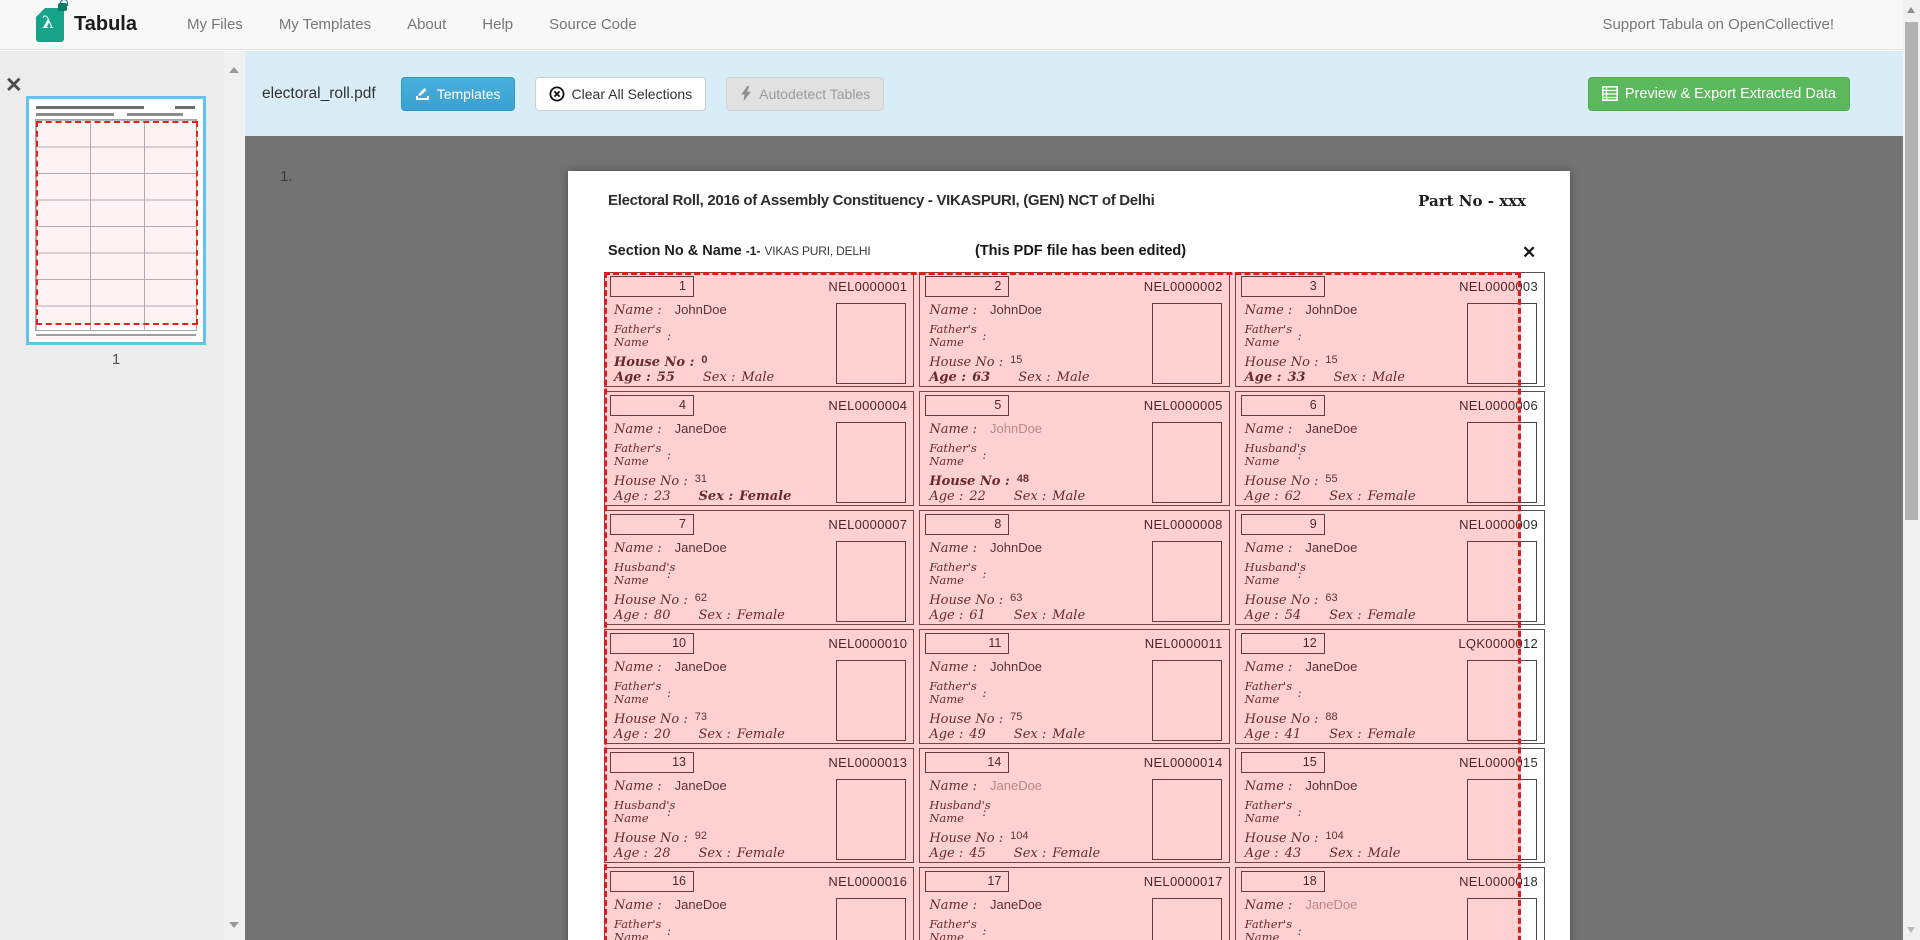  Describe the element at coordinates (700, 598) in the screenshot. I see `house-value: 62` at that location.